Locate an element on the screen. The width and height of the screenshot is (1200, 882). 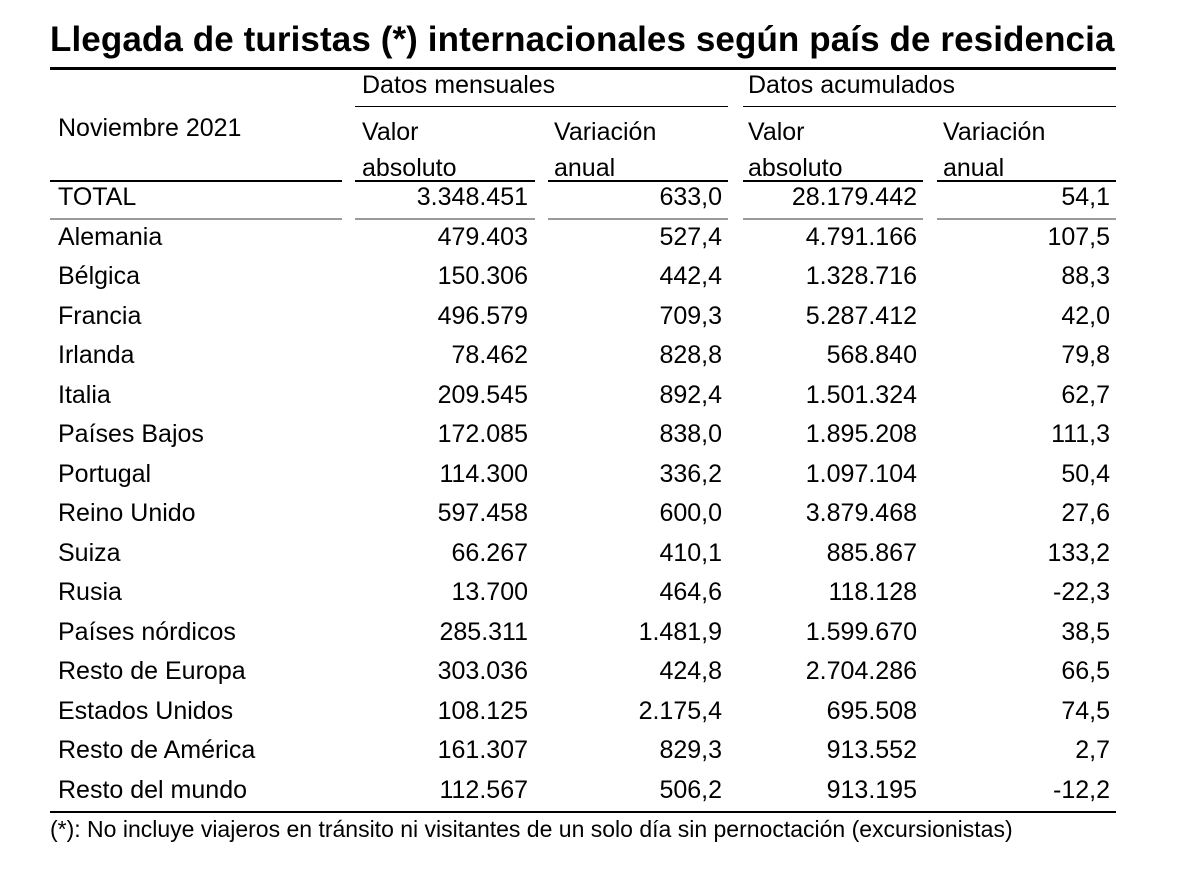
monthly-value: 78.462 is located at coordinates (489, 355).